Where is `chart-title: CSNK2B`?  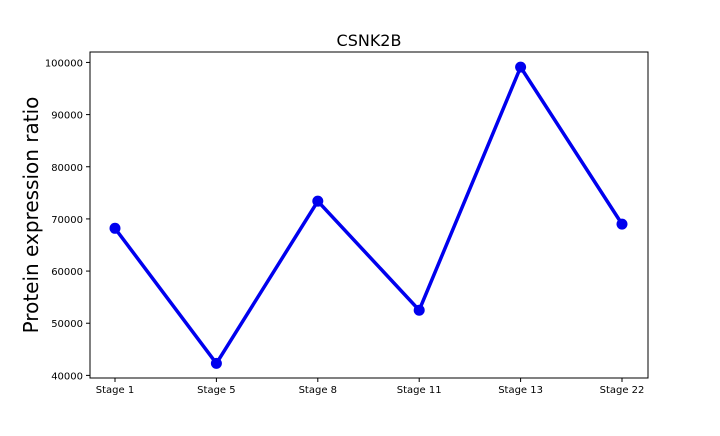 chart-title: CSNK2B is located at coordinates (369, 40).